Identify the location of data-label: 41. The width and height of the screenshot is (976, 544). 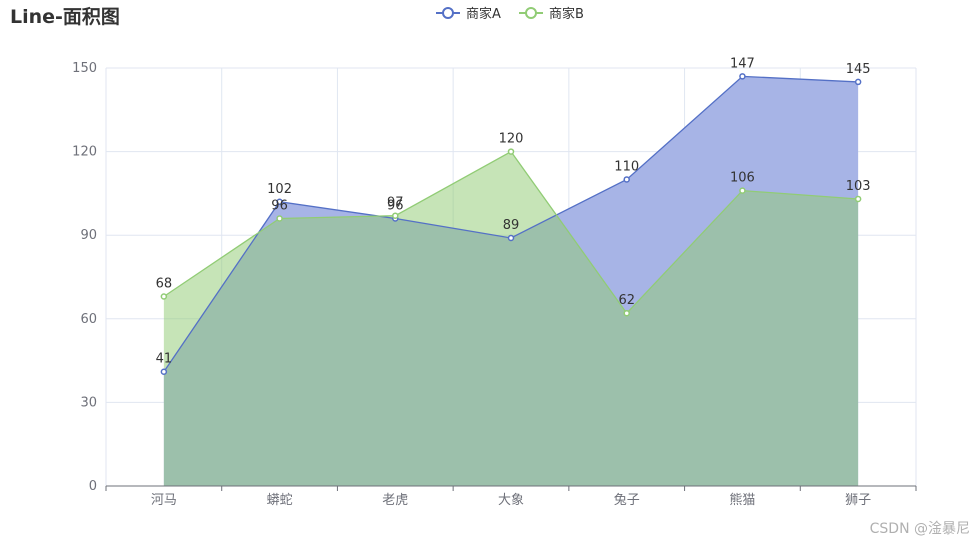
(164, 359).